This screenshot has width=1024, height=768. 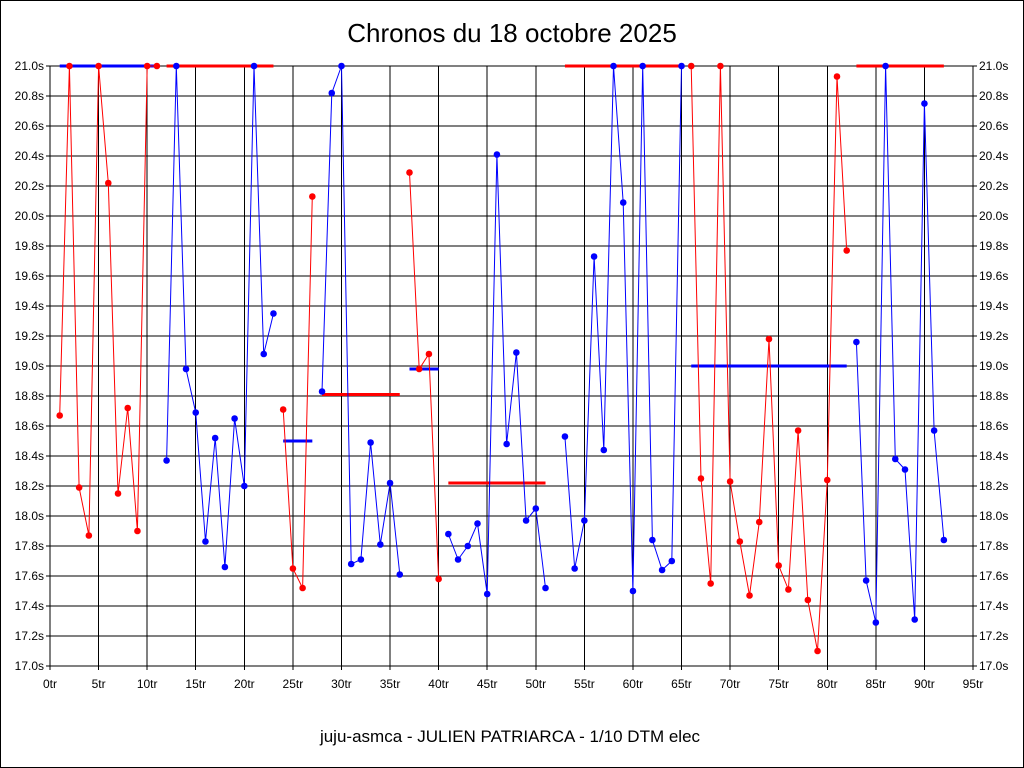 I want to click on x-tick-label: 20tr, so click(x=244, y=684).